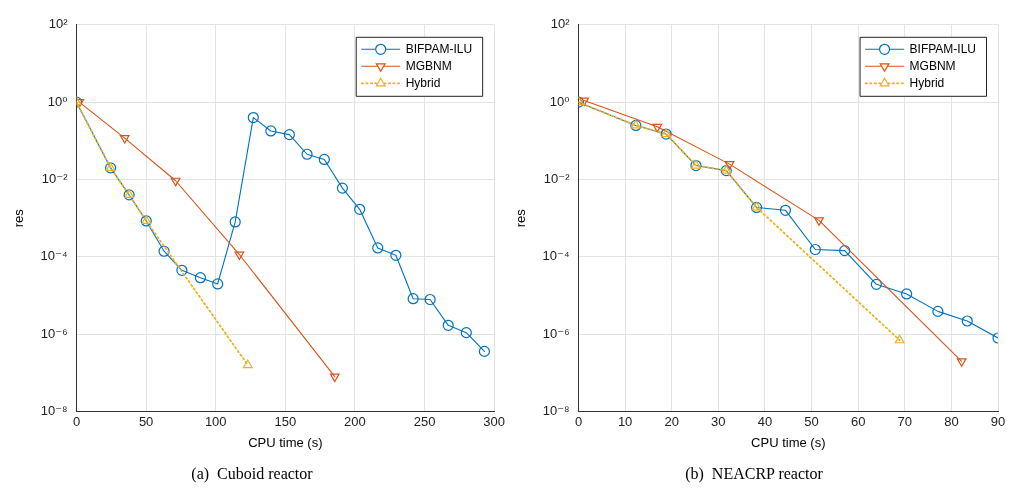 The width and height of the screenshot is (1019, 493). I want to click on x-tick-label: 70, so click(905, 421).